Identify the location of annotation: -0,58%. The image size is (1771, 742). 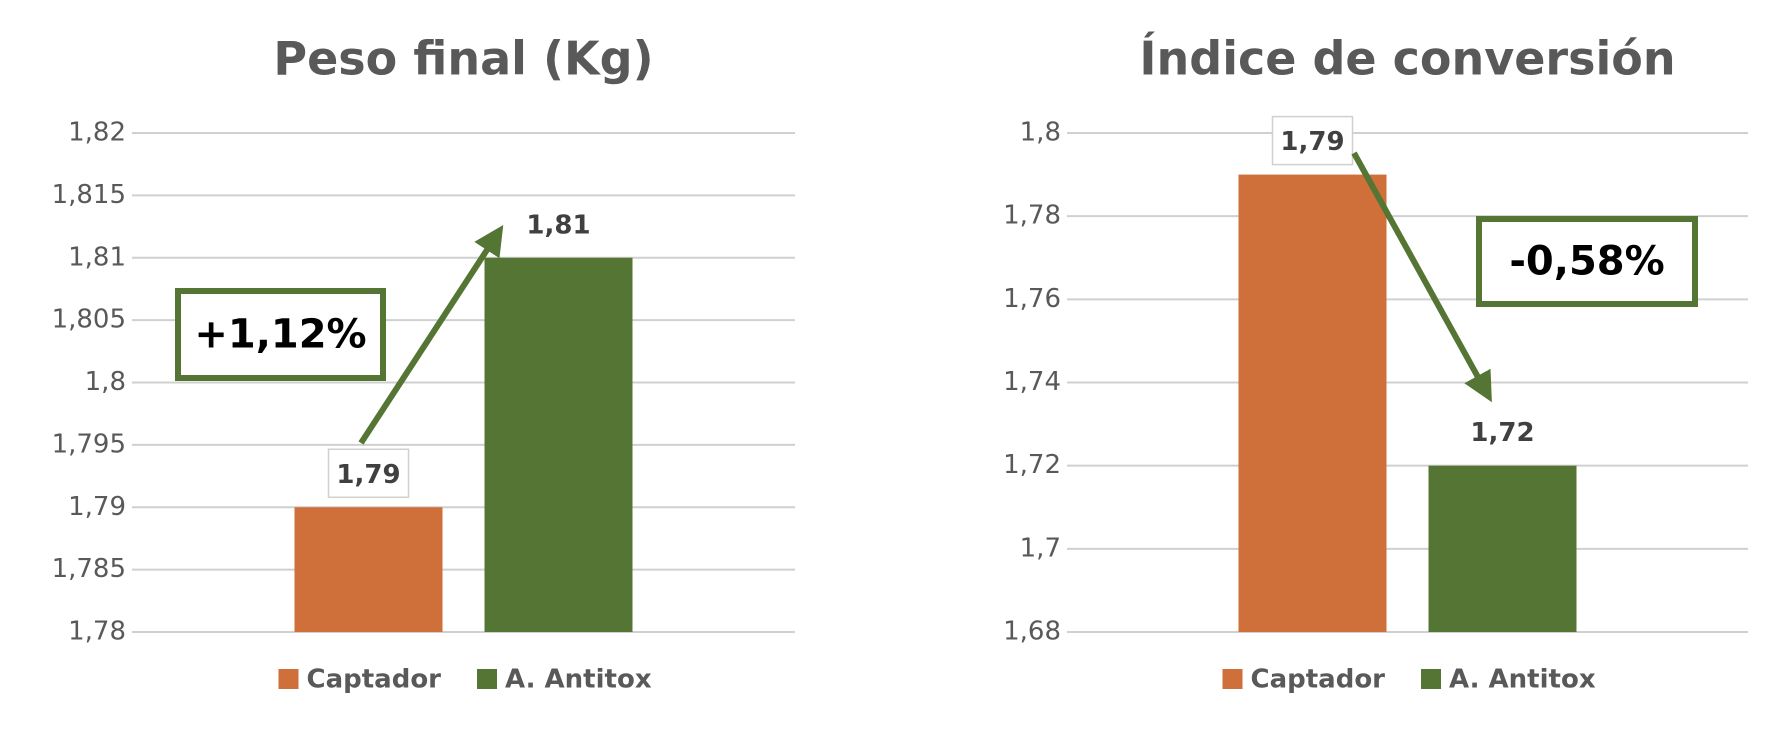
(1586, 262).